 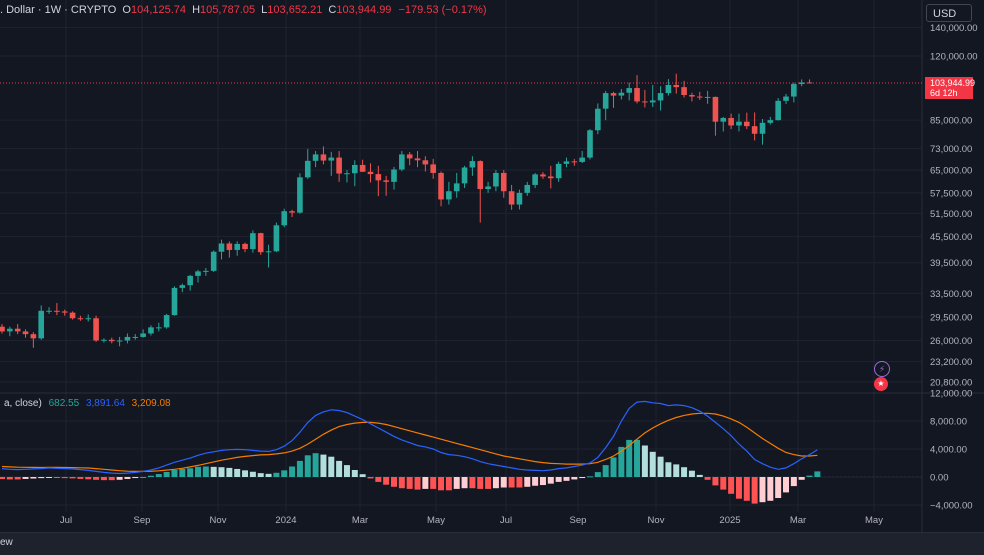 What do you see at coordinates (364, 10) in the screenshot?
I see `close-value: 103,944.99` at bounding box center [364, 10].